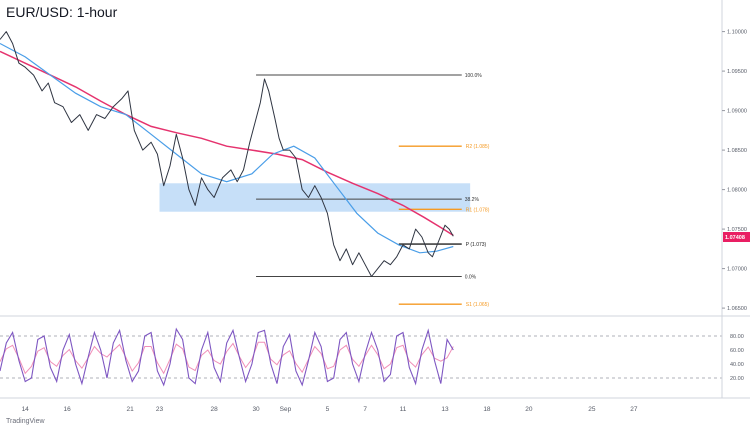  I want to click on oscillator-tick-label: 80.00, so click(737, 337).